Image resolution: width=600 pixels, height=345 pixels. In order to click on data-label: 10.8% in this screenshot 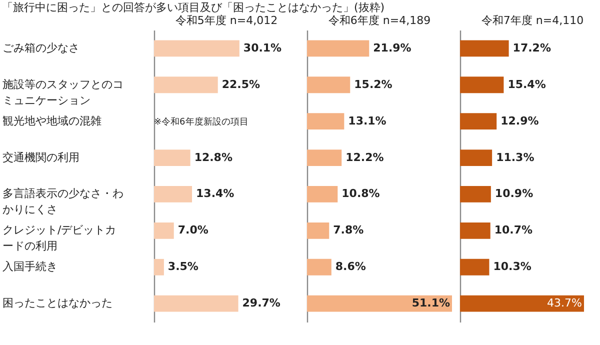, I will do `click(361, 193)`.